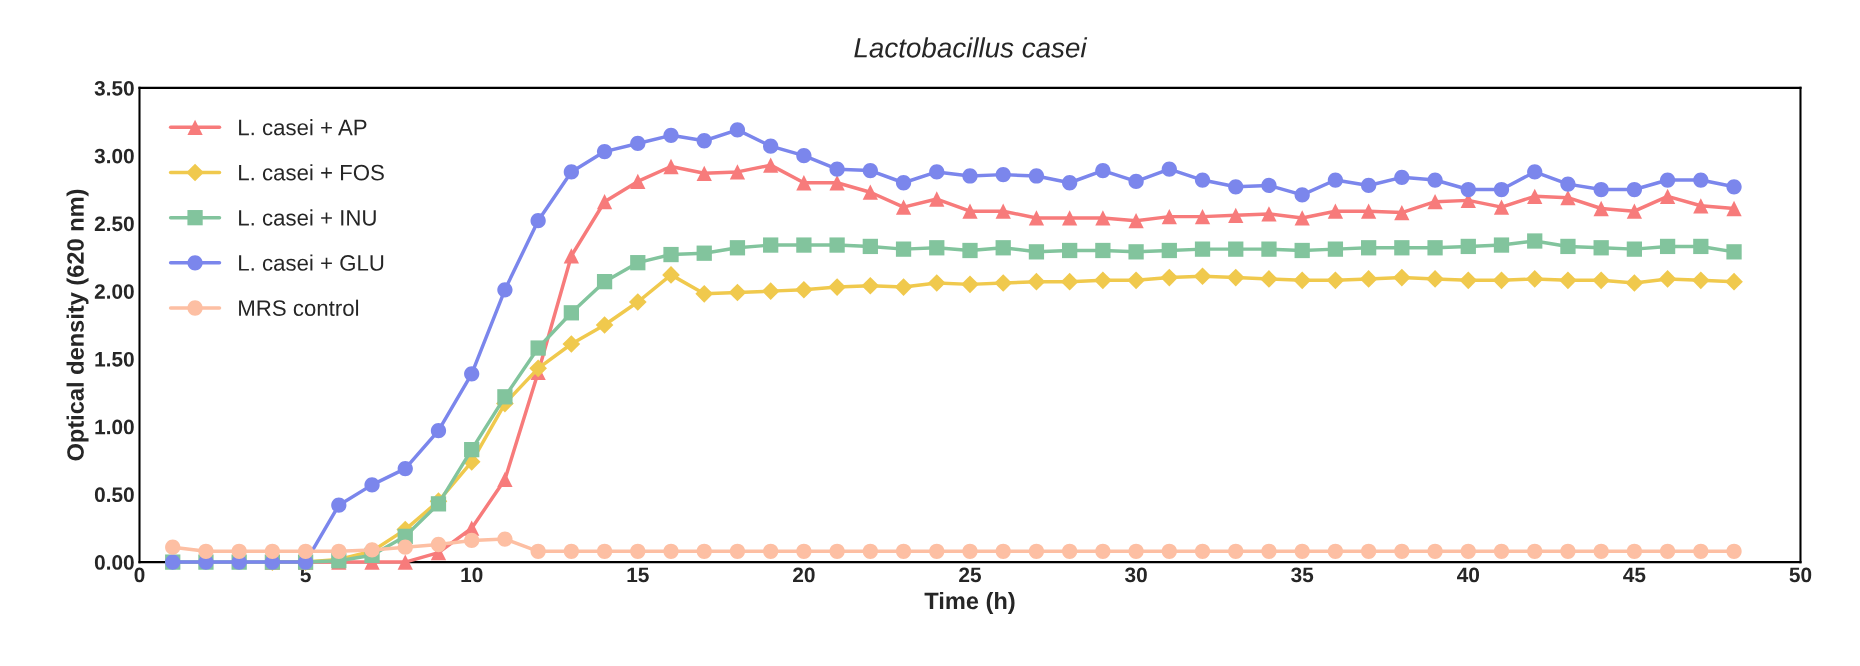  What do you see at coordinates (77, 325) in the screenshot?
I see `y-axis-title: Optical density (620 nm)` at bounding box center [77, 325].